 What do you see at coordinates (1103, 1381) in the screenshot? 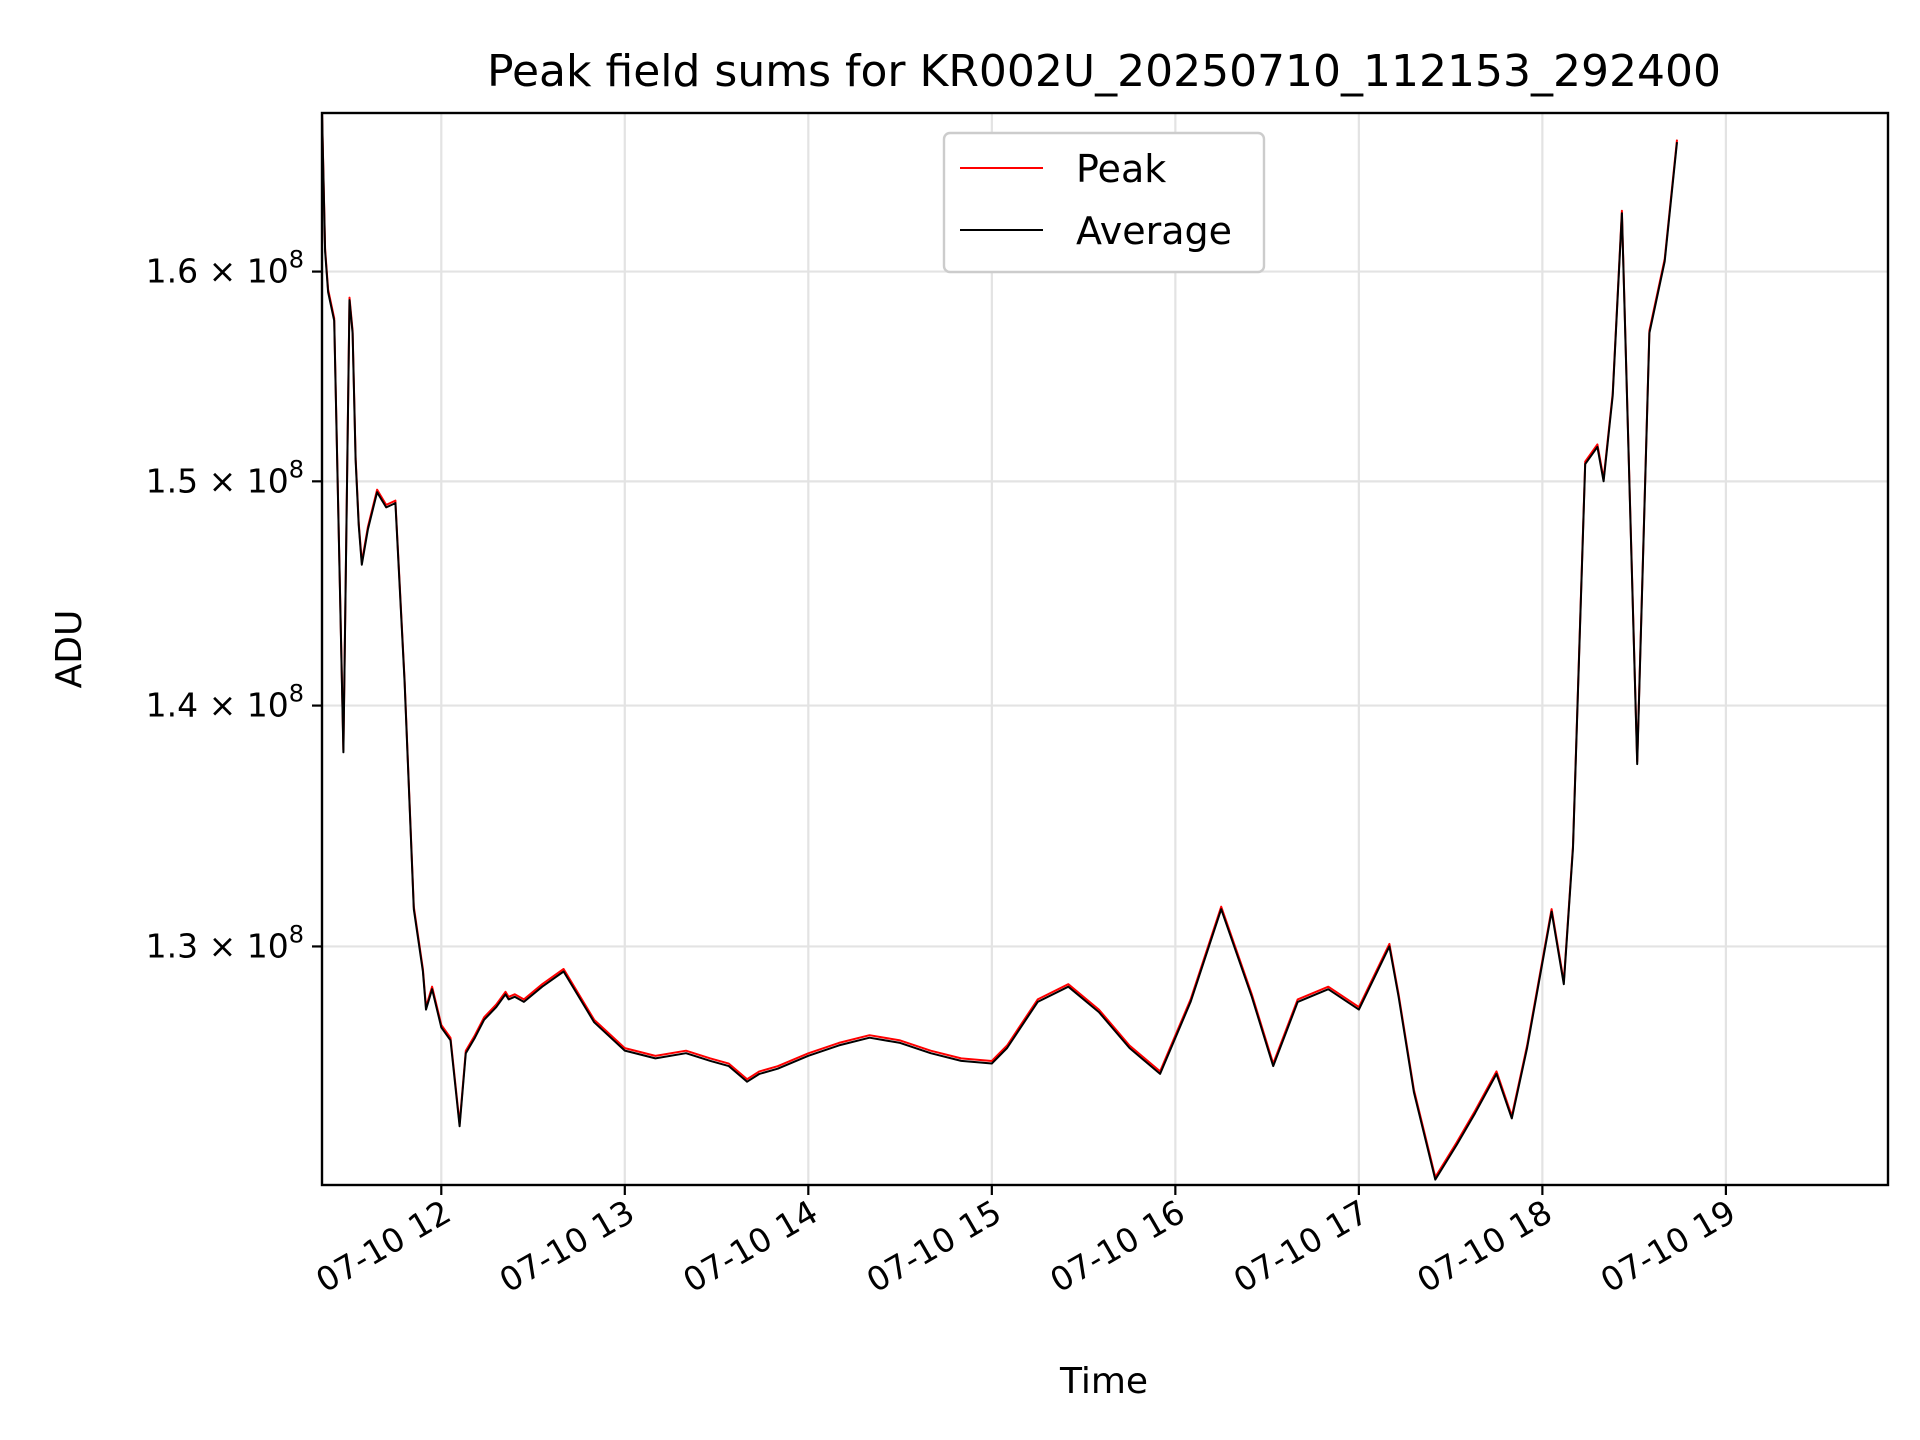
I see `x-axis-title: Time` at bounding box center [1103, 1381].